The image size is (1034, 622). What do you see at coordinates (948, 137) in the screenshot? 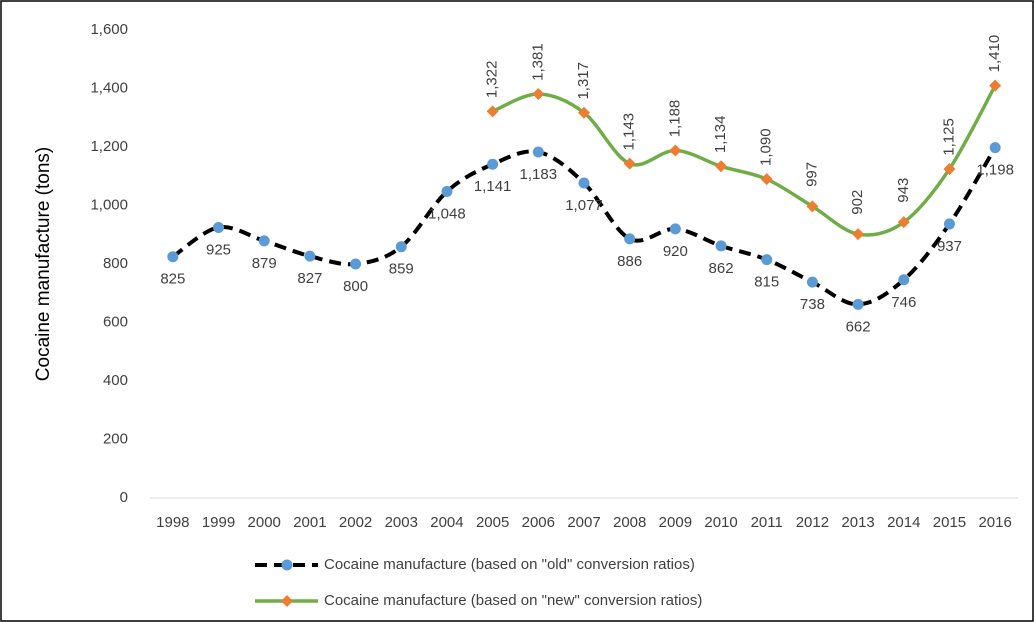
I see `data-label: 1,125` at bounding box center [948, 137].